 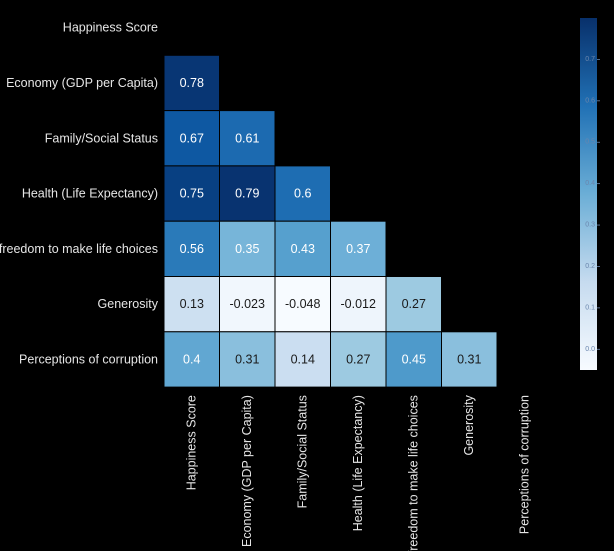 What do you see at coordinates (590, 183) in the screenshot?
I see `colorbar-tick-label: 0.4` at bounding box center [590, 183].